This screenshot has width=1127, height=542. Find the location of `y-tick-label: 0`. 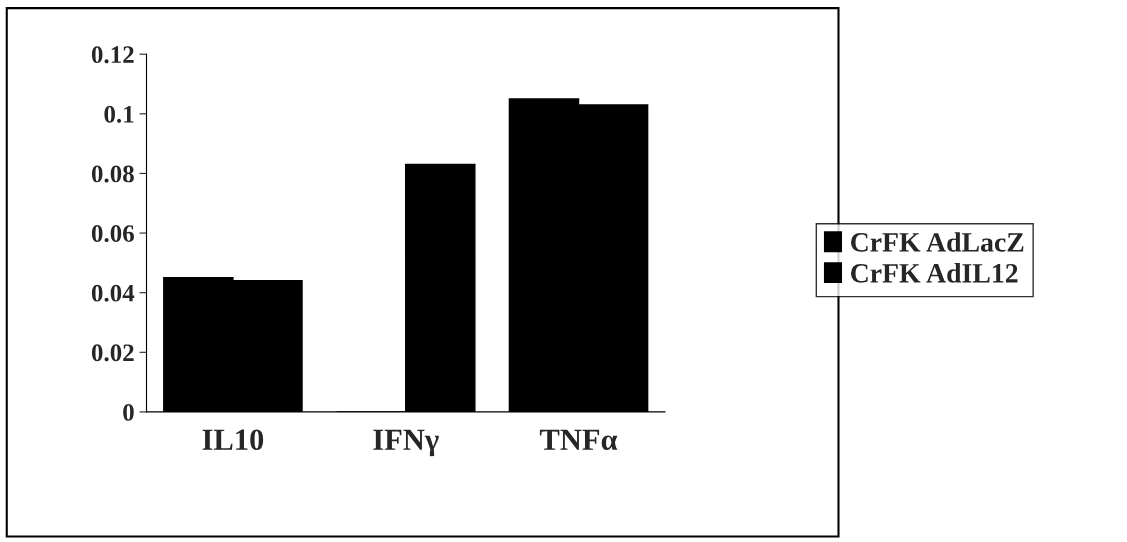

y-tick-label: 0 is located at coordinates (128, 412).